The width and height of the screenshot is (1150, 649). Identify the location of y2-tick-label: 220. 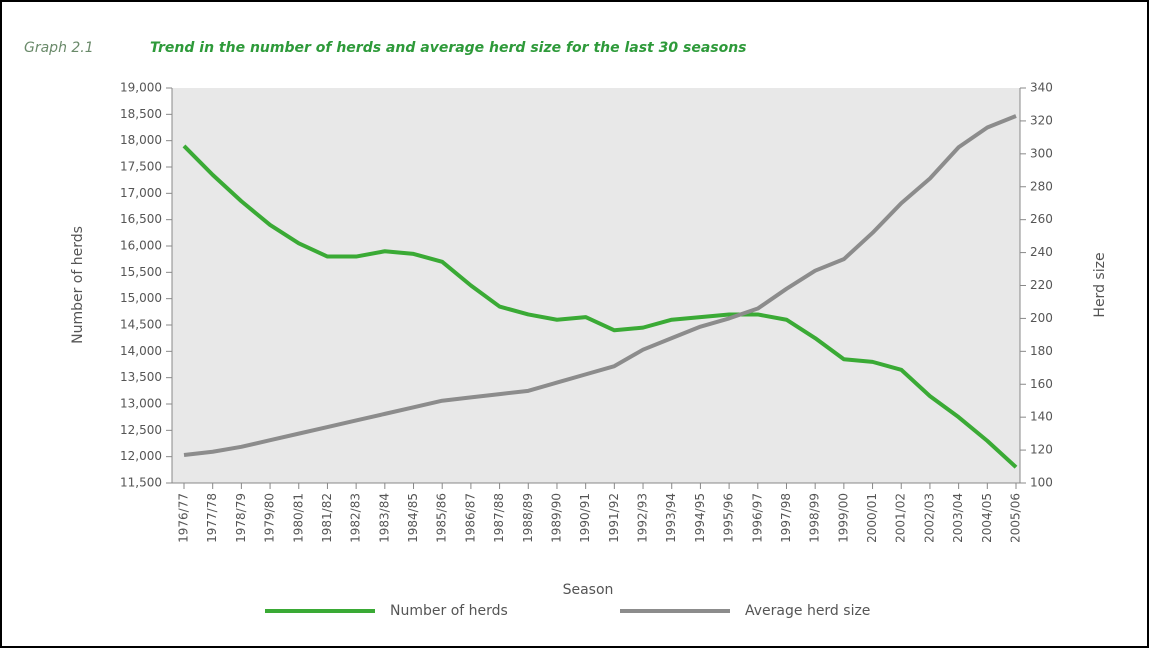
(1041, 285).